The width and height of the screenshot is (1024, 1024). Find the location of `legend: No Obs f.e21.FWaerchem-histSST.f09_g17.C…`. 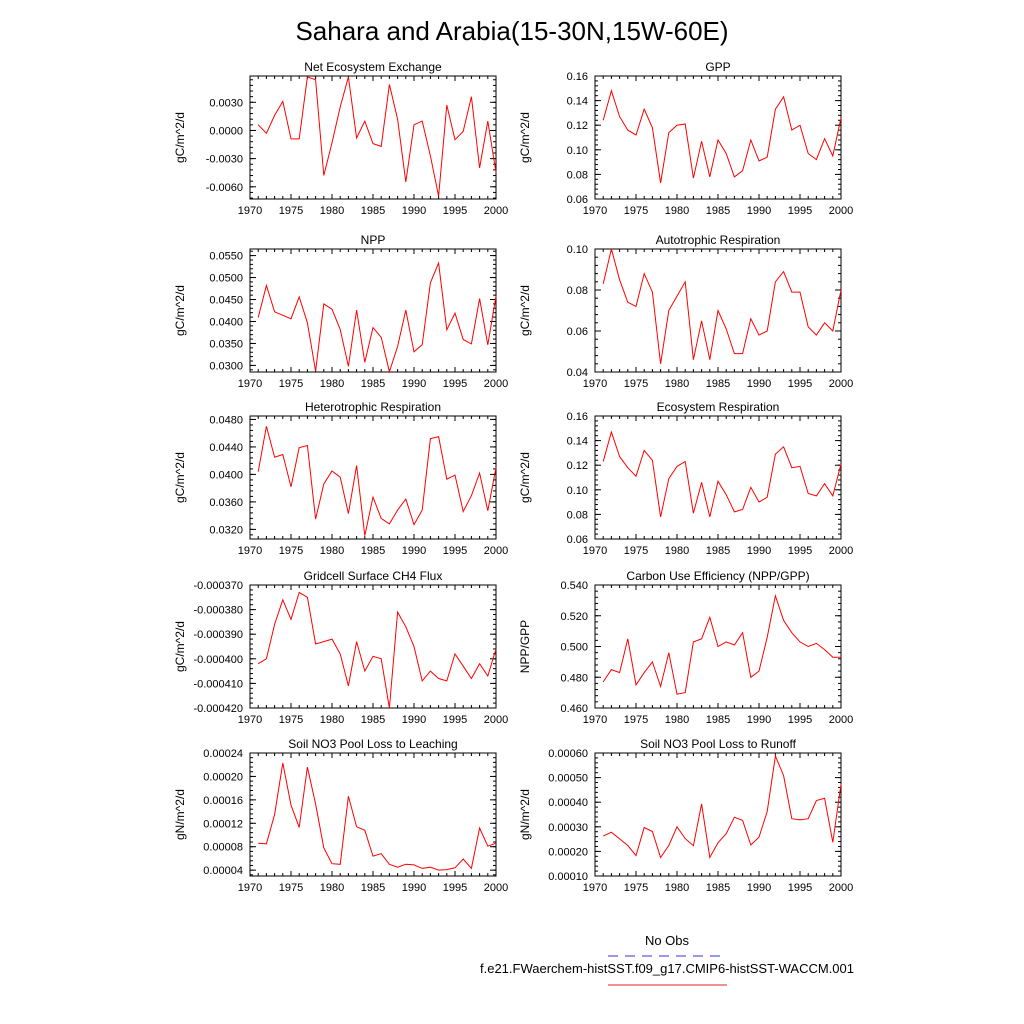

legend: No Obs f.e21.FWaerchem-histSST.f09_g17.C… is located at coordinates (667, 959).